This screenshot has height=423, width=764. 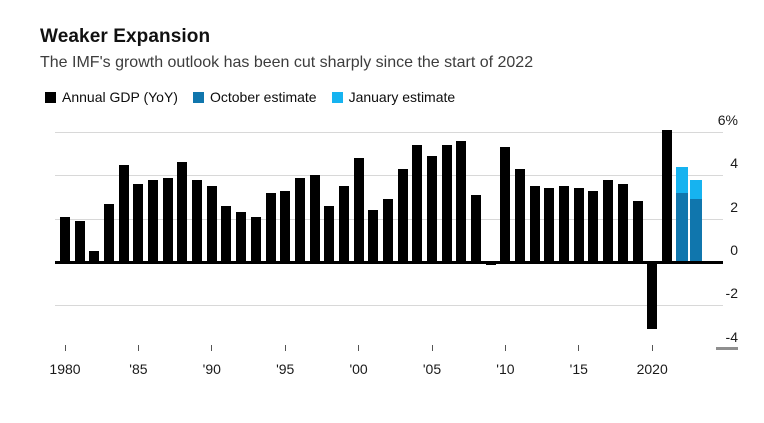 I want to click on y-axis-label--2: -2, so click(x=731, y=293).